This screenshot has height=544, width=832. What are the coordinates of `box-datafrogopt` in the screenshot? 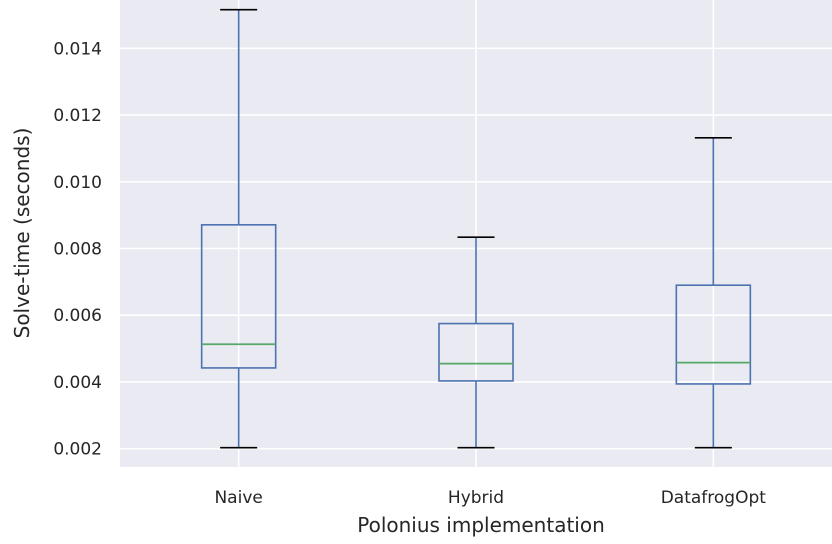 It's located at (713, 292).